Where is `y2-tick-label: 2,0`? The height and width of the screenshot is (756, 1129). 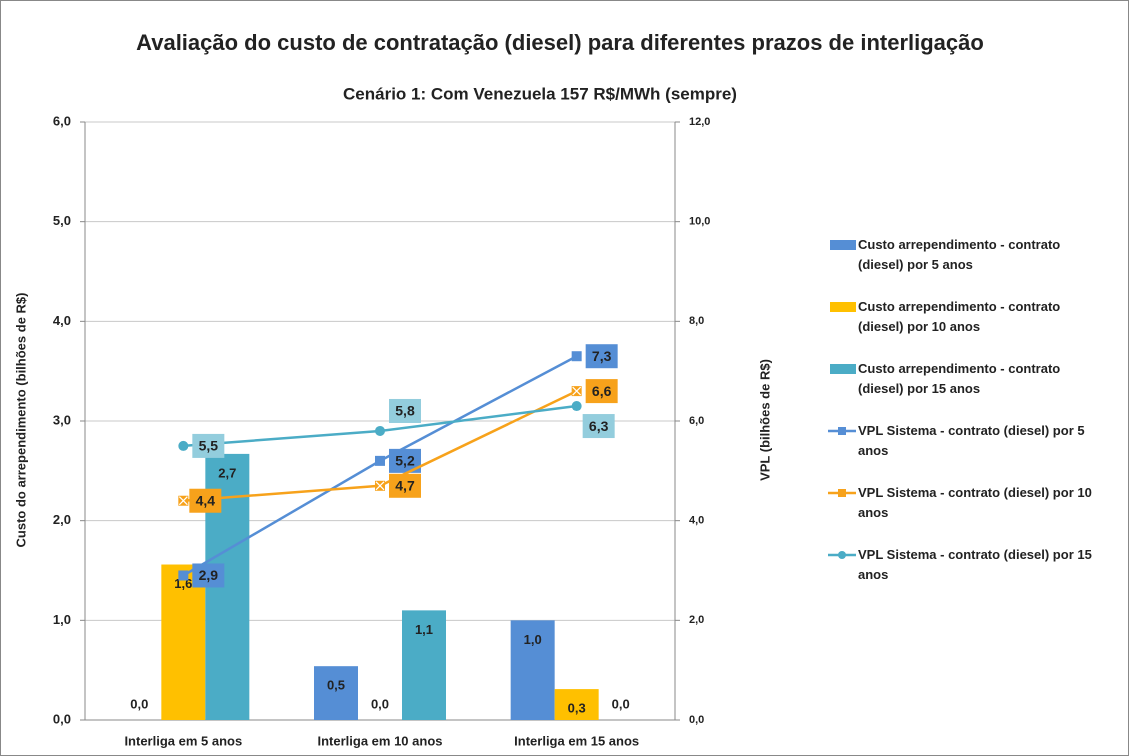
y2-tick-label: 2,0 is located at coordinates (696, 620).